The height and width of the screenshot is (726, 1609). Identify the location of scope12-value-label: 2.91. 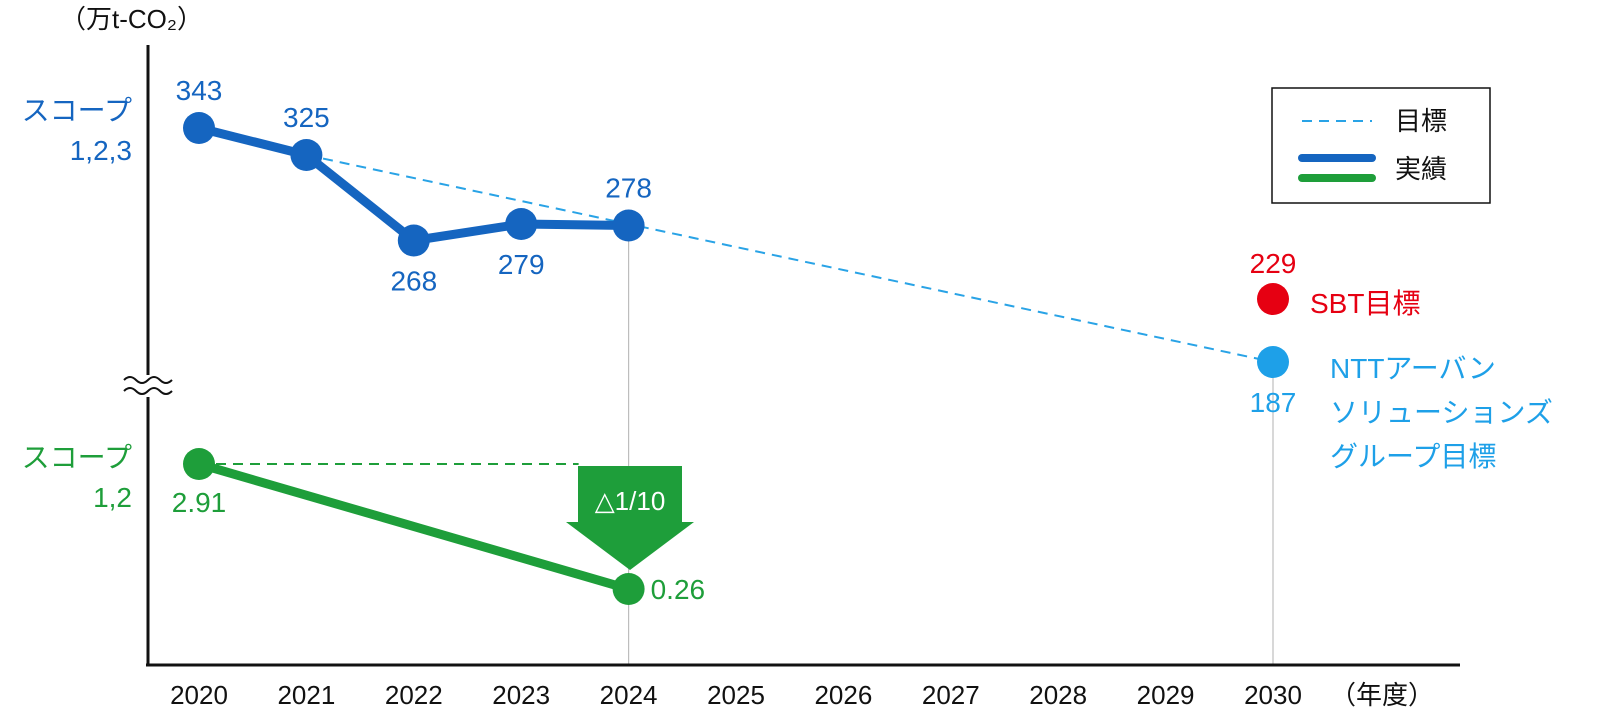
(199, 502).